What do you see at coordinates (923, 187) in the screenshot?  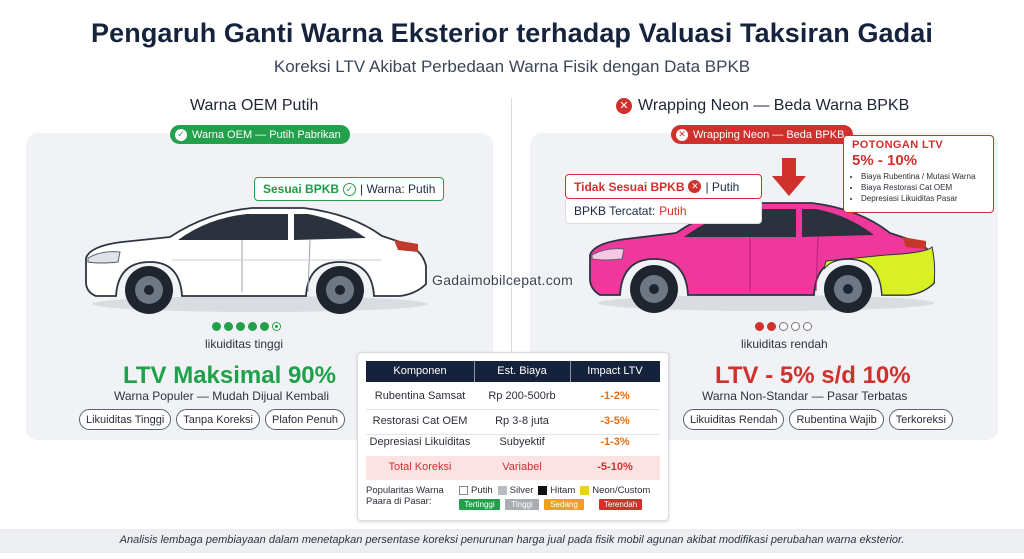 I see `ltv-cut-item: Biaya Restorasi Cat OEM` at bounding box center [923, 187].